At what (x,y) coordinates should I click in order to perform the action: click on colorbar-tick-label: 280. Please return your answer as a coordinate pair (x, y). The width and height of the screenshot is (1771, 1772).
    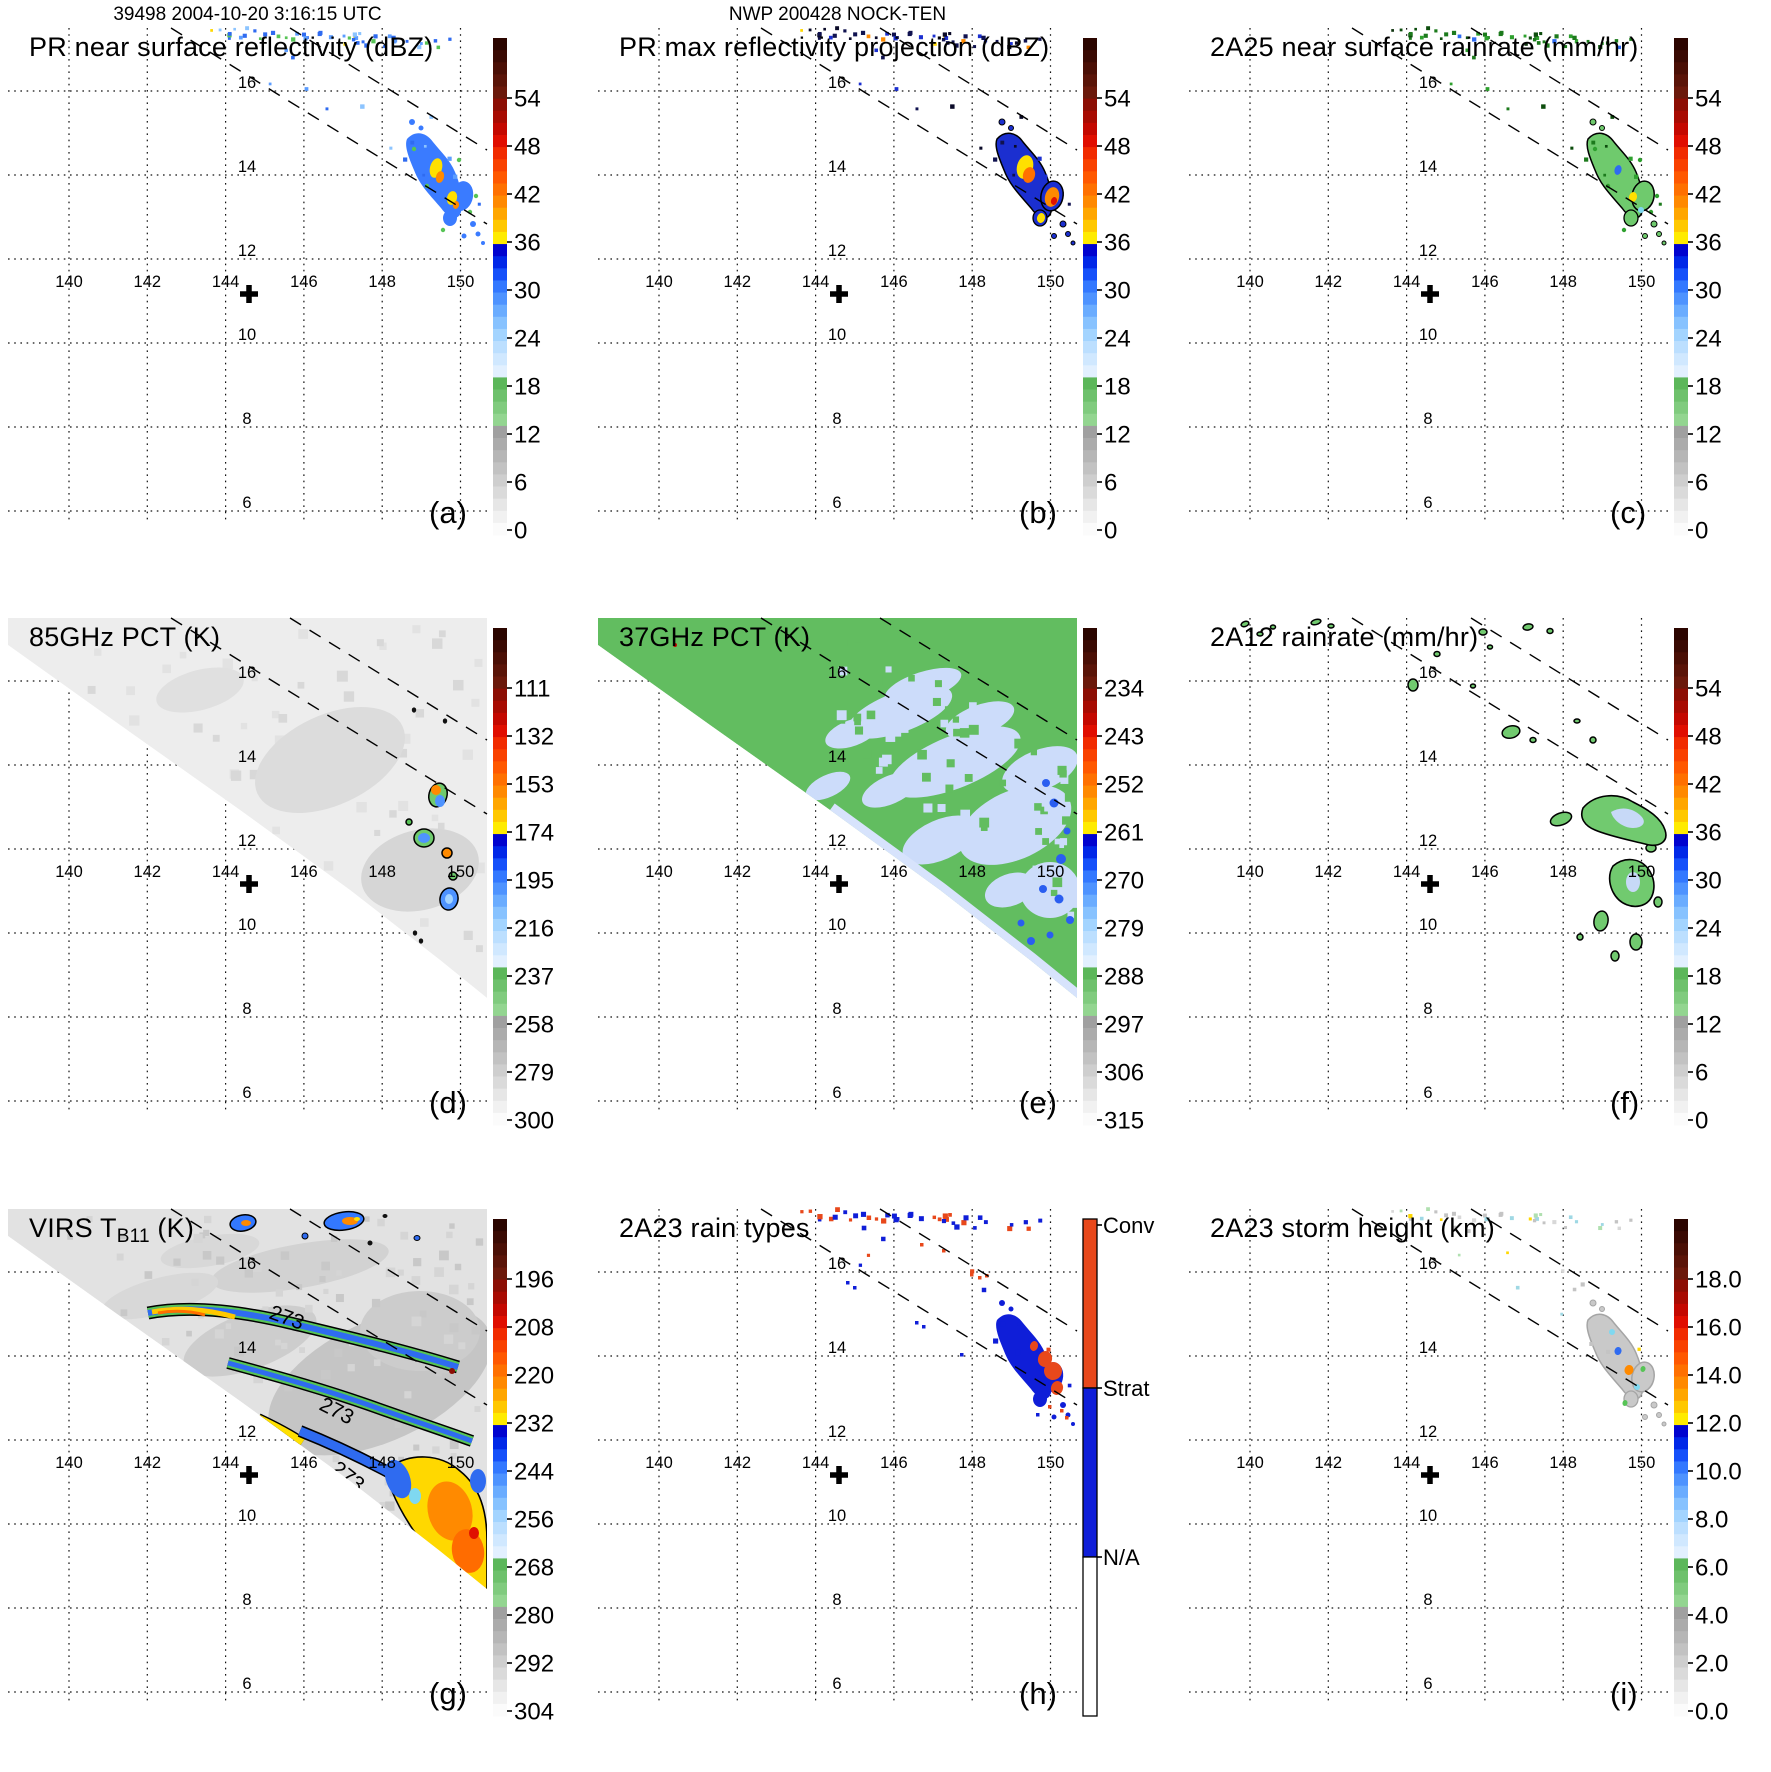
    Looking at the image, I should click on (534, 1616).